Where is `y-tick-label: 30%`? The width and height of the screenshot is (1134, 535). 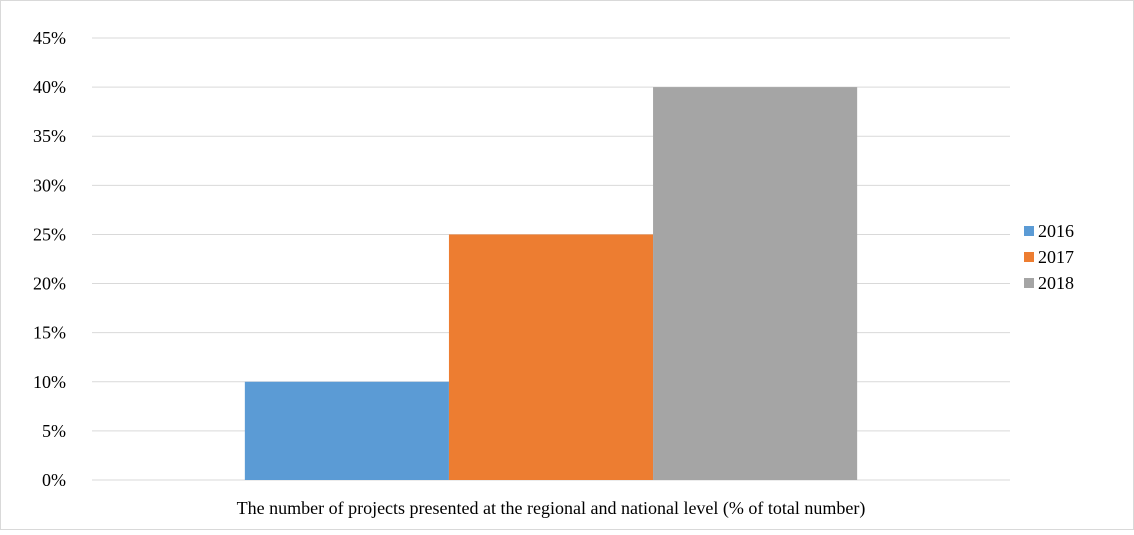 y-tick-label: 30% is located at coordinates (49, 185).